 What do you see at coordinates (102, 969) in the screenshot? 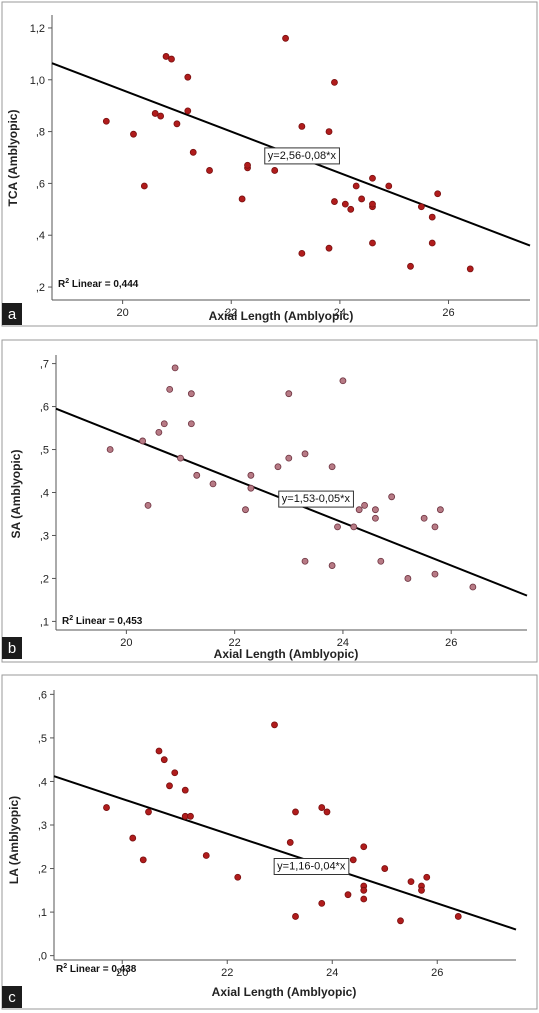
I see `r-squared-value: Linear = 0,438` at bounding box center [102, 969].